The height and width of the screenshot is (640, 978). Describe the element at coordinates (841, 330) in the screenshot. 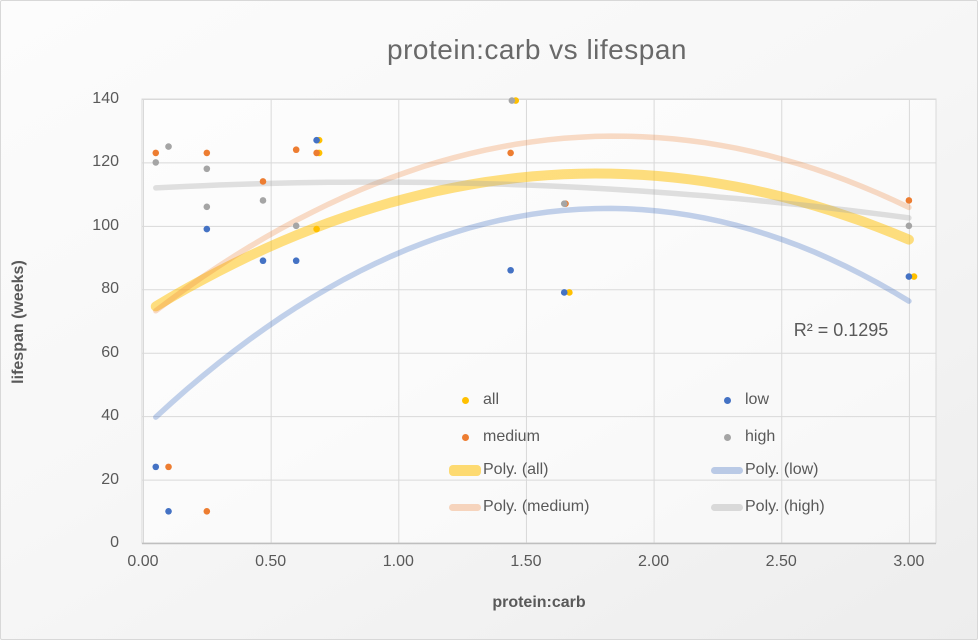

I see `r-squared-annotation: R² = 0.1295` at that location.